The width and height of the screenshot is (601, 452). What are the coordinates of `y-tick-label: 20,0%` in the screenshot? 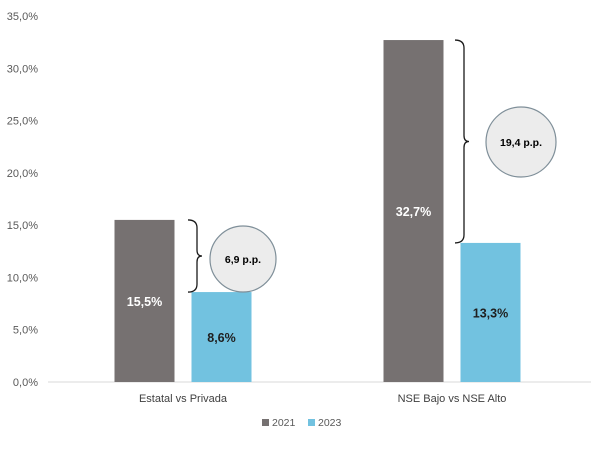 It's located at (22, 174).